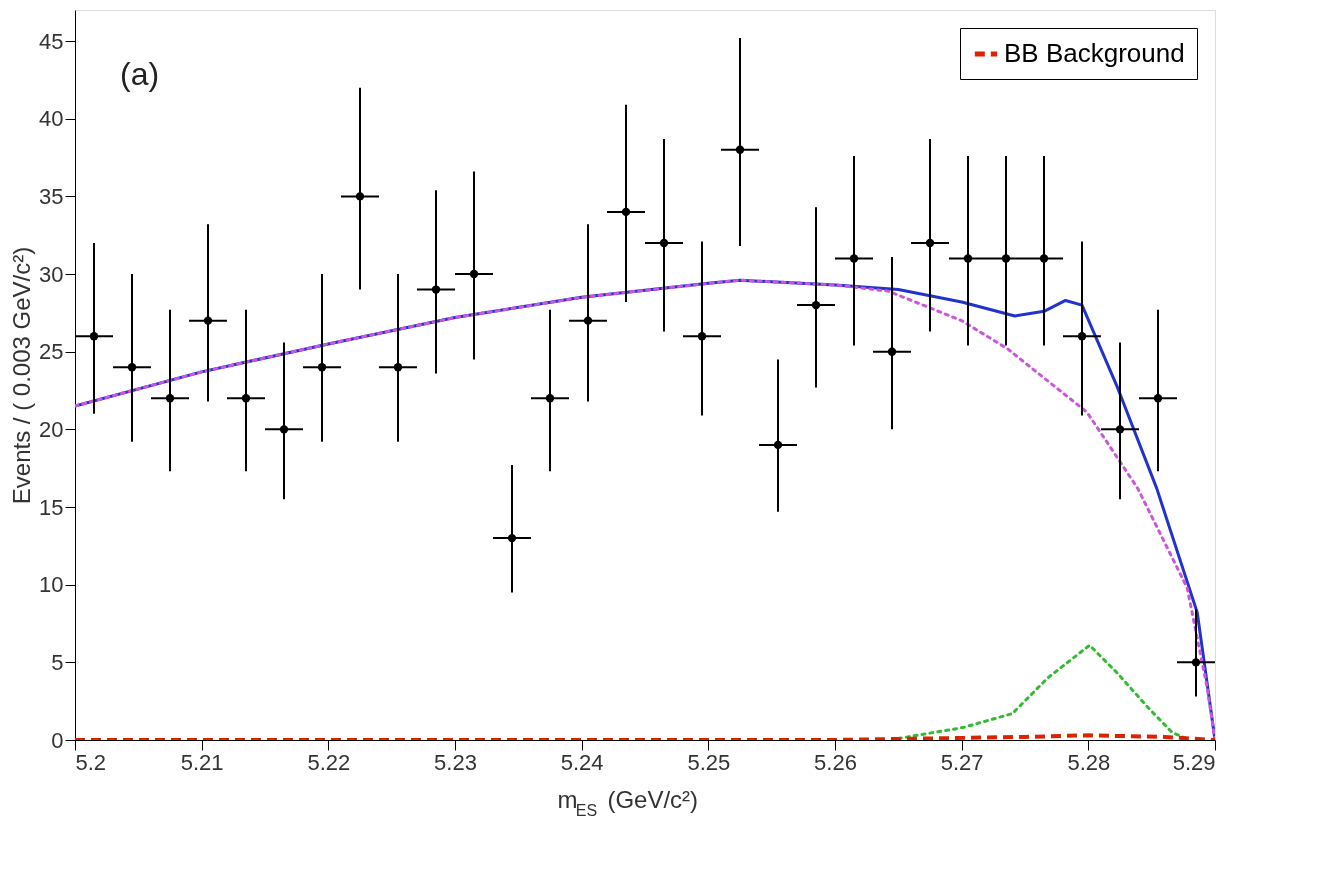  What do you see at coordinates (140, 74) in the screenshot?
I see `annotation: (a)` at bounding box center [140, 74].